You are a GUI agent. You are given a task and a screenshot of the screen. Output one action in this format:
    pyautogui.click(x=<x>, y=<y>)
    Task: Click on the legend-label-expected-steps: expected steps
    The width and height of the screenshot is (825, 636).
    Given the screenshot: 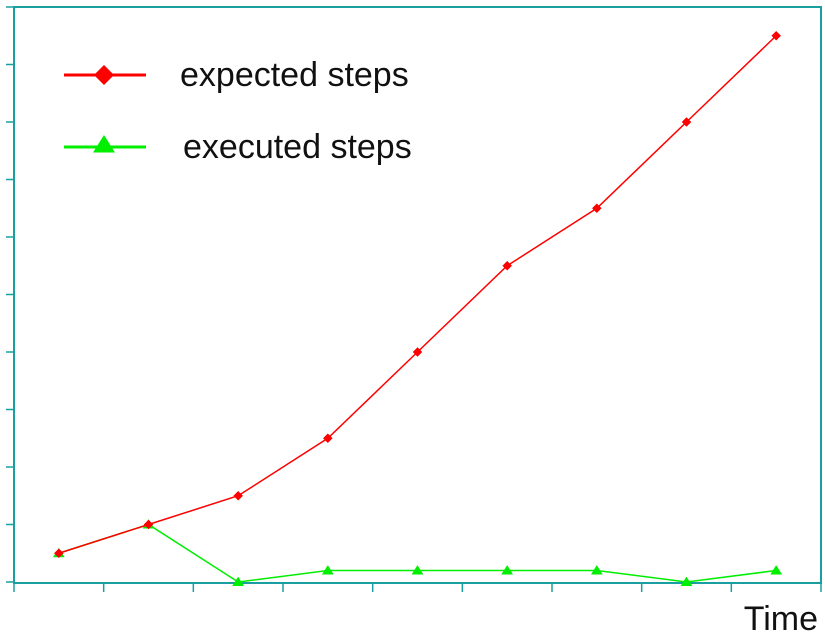 What is the action you would take?
    pyautogui.click(x=294, y=75)
    